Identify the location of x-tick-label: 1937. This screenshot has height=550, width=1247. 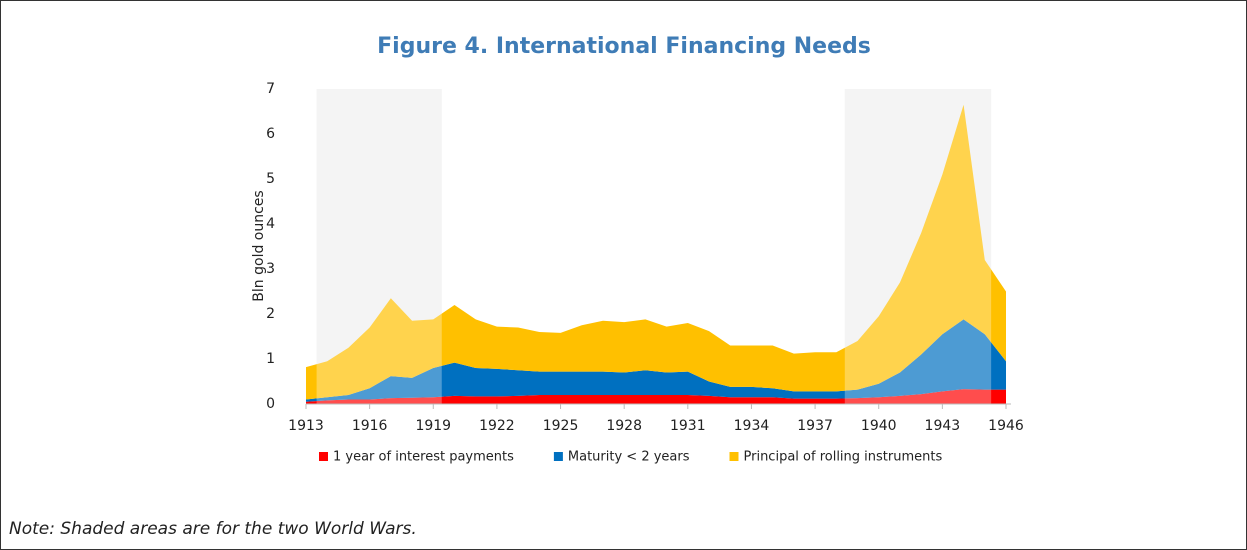
(815, 426).